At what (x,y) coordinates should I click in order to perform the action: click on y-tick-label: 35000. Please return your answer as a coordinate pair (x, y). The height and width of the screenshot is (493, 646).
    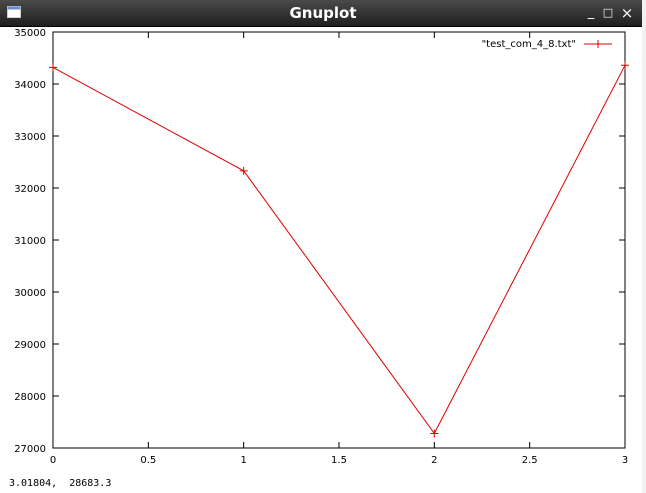
    Looking at the image, I should click on (30, 33).